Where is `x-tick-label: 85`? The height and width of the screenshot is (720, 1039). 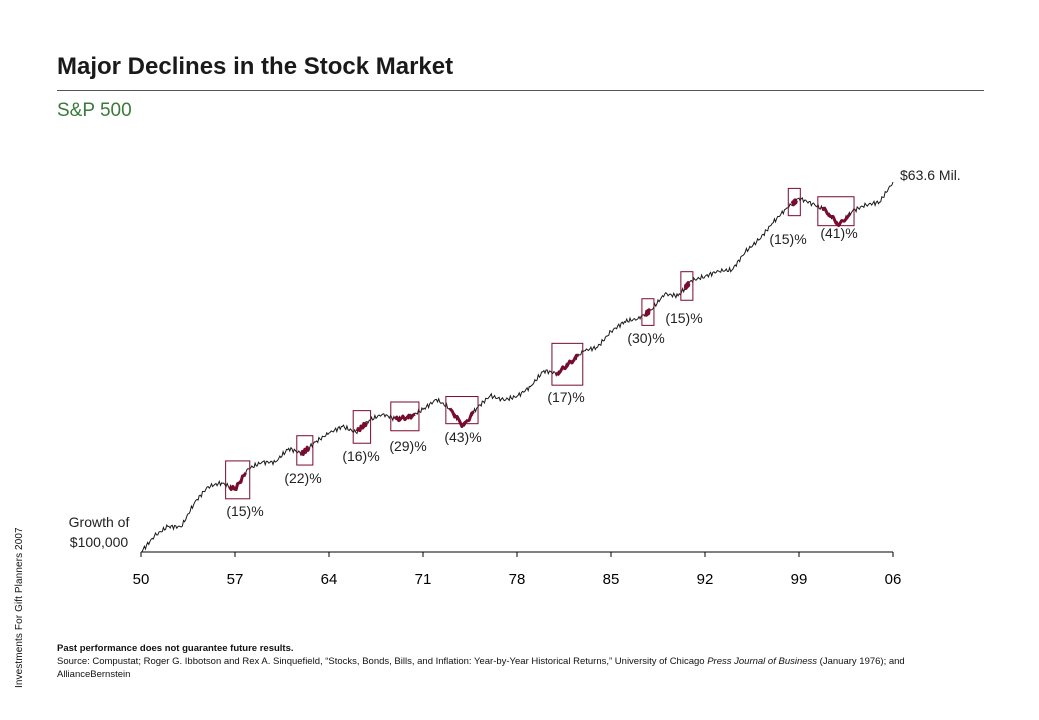
x-tick-label: 85 is located at coordinates (611, 579).